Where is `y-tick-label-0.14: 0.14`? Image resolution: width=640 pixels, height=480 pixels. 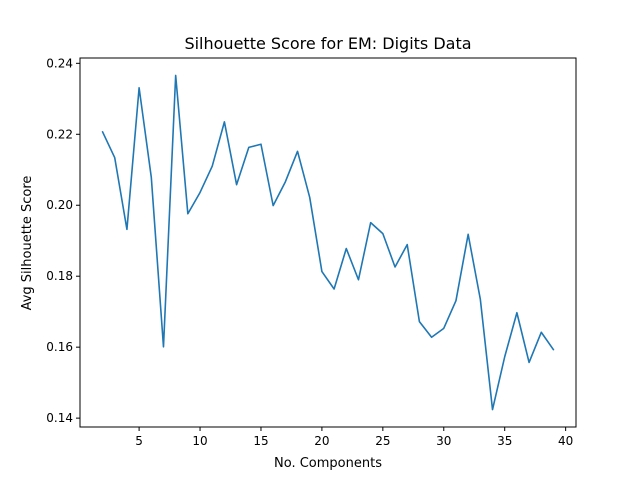
y-tick-label-0.14: 0.14 is located at coordinates (59, 418).